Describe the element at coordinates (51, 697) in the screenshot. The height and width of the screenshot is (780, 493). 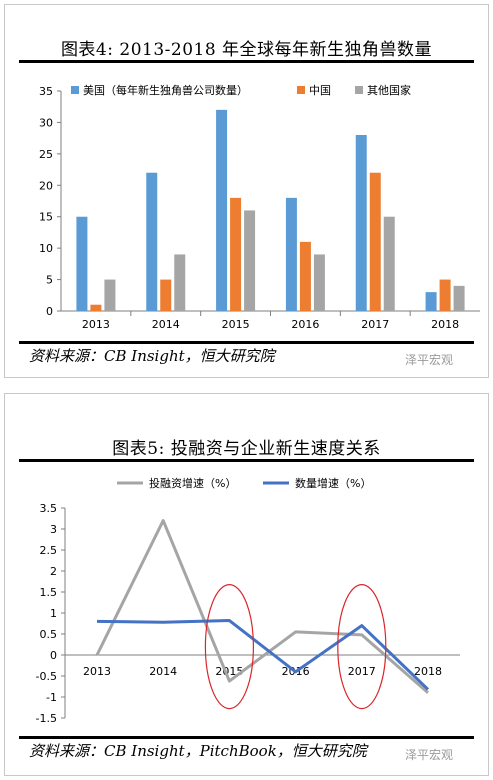
I see `y-tick-label: -1` at that location.